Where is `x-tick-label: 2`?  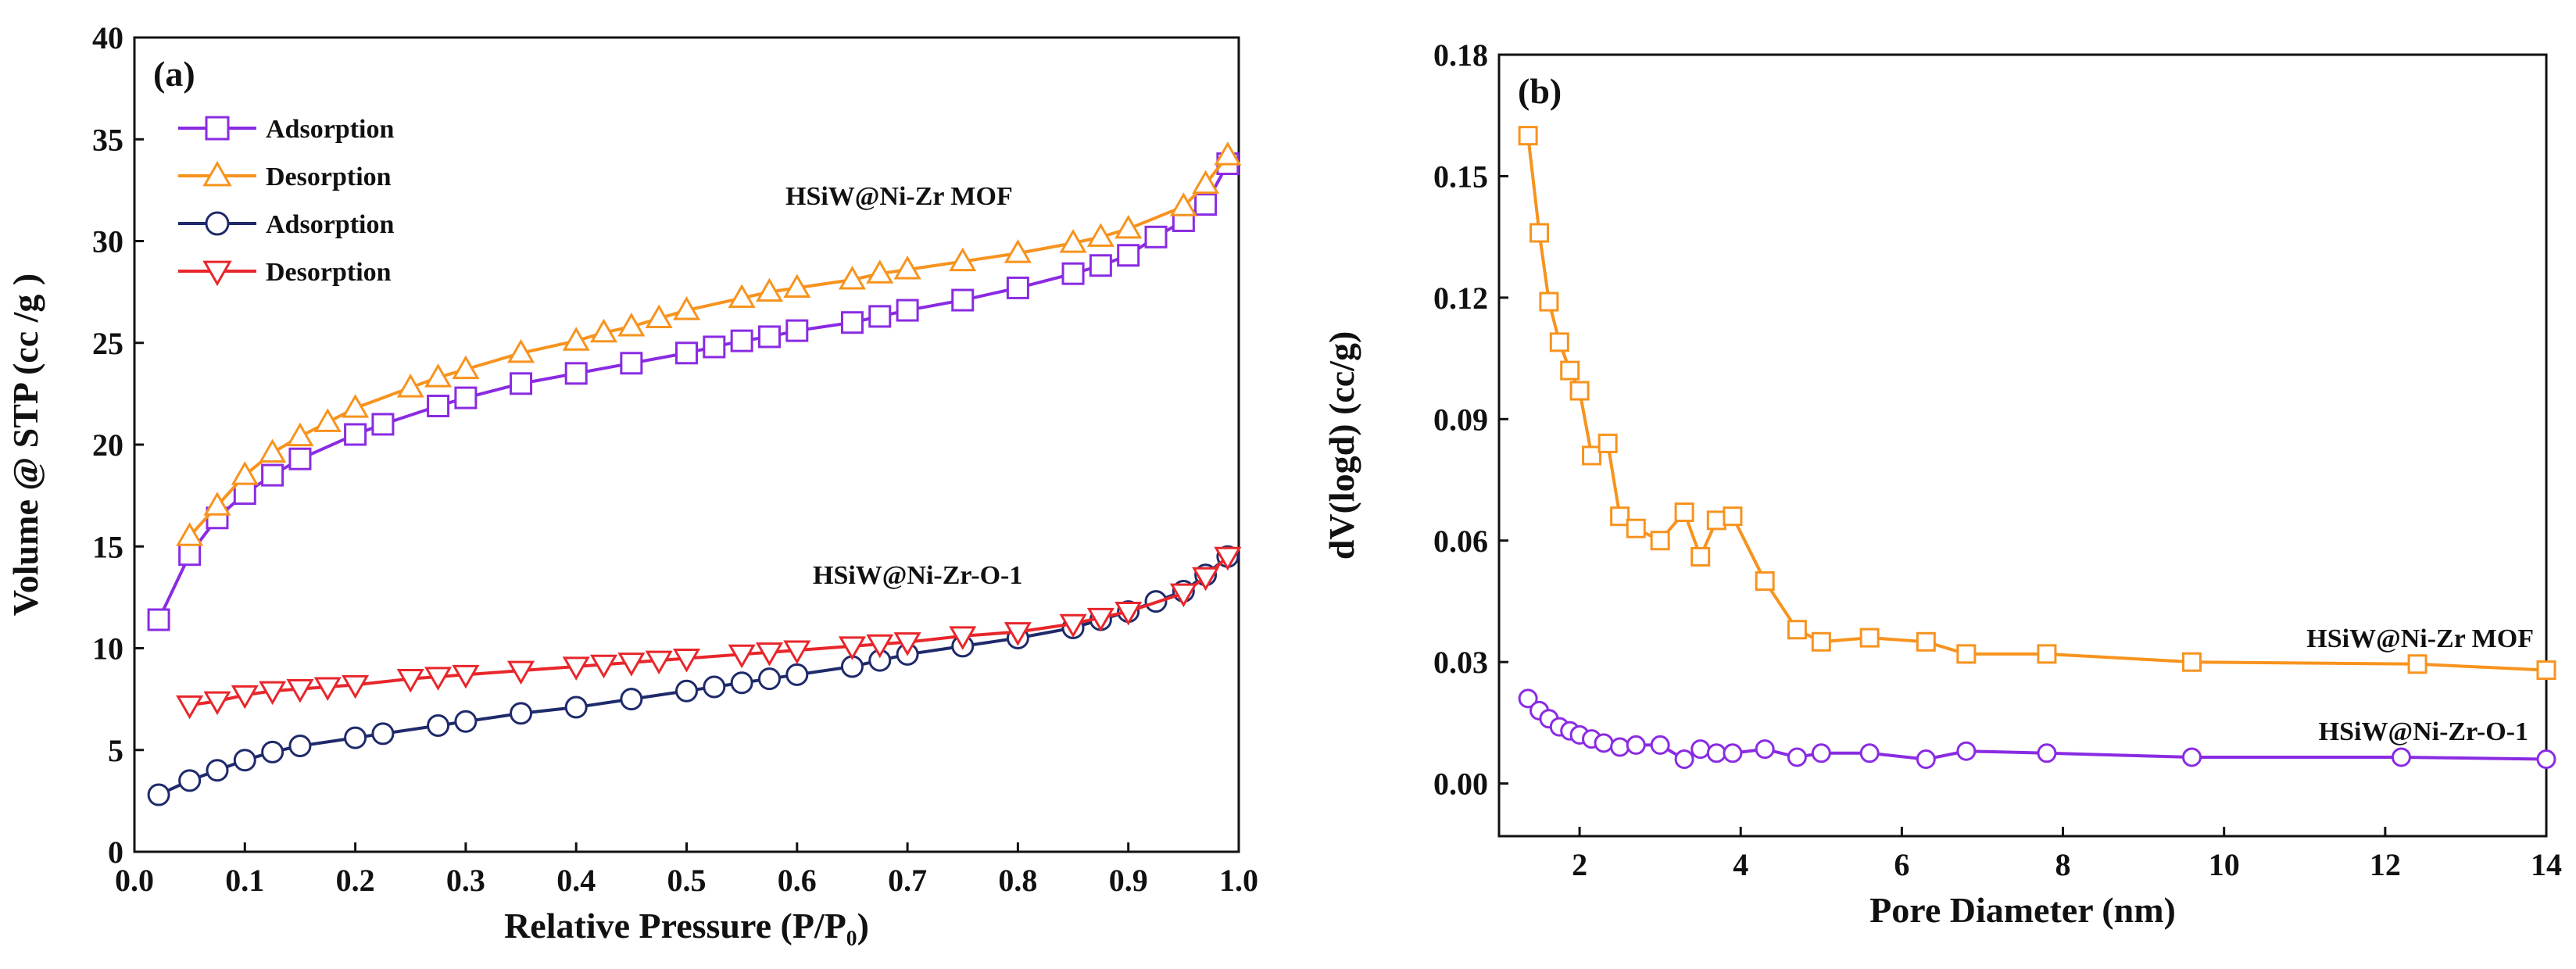 x-tick-label: 2 is located at coordinates (1579, 864).